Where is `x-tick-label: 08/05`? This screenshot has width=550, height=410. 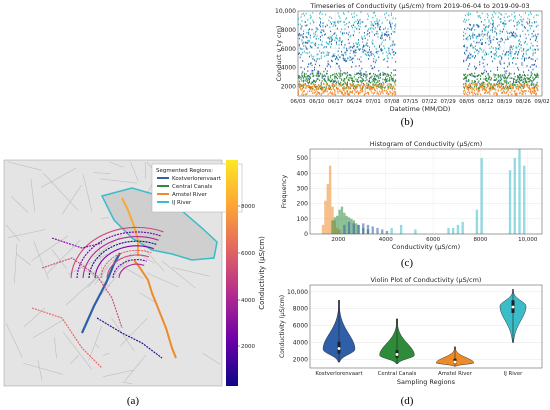
x-tick-label: 08/05 is located at coordinates (466, 102).